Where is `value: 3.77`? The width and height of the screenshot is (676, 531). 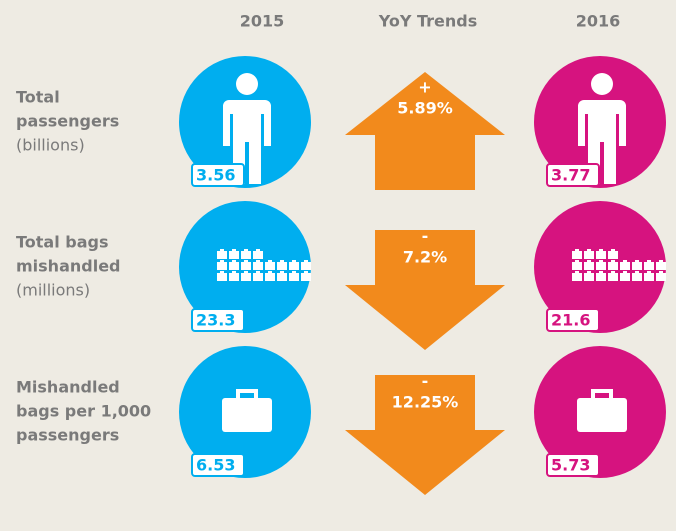
value: 3.77 is located at coordinates (570, 175).